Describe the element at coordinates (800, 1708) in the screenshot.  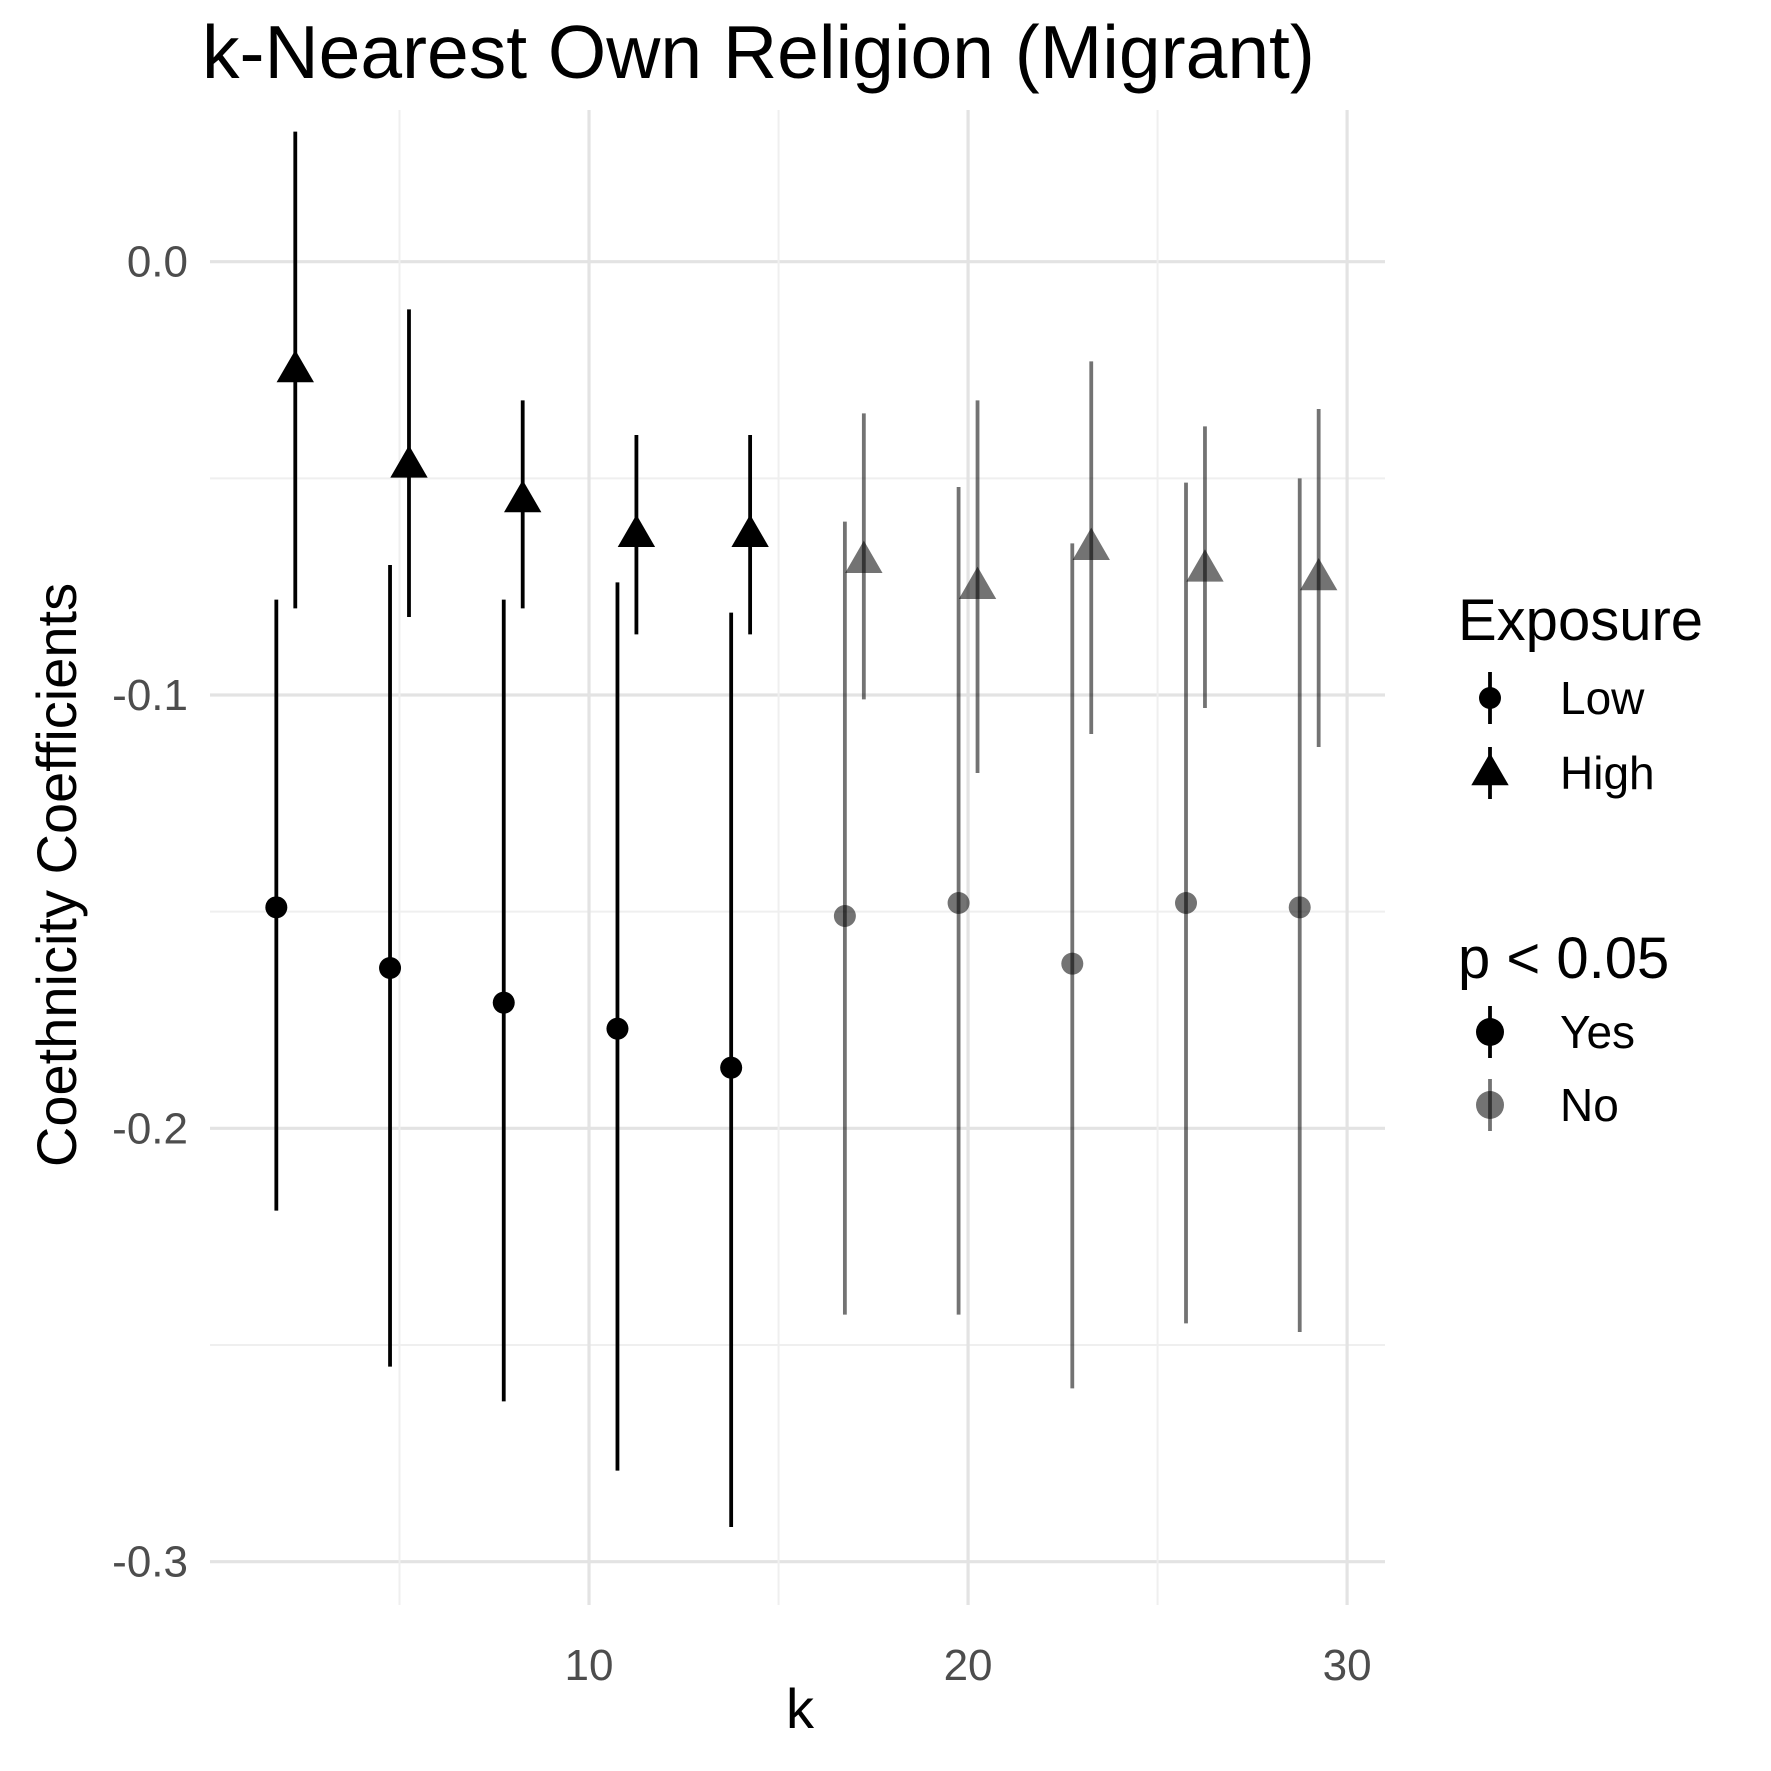
I see `x-axis-title: k` at that location.